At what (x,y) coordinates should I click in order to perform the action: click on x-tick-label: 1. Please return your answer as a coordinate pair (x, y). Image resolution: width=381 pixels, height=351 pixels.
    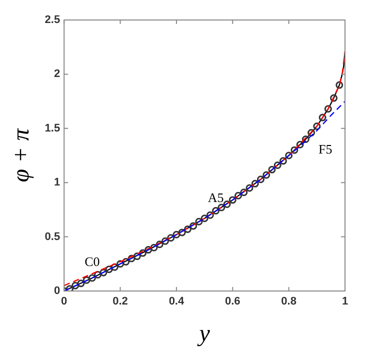
    Looking at the image, I should click on (345, 302).